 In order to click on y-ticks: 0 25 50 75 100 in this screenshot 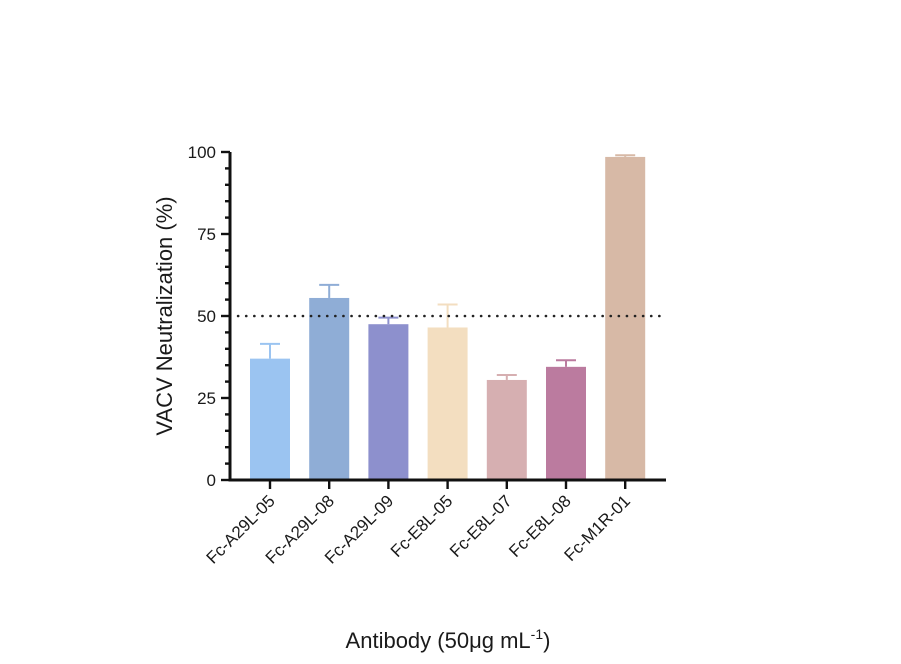, I will do `click(209, 316)`.